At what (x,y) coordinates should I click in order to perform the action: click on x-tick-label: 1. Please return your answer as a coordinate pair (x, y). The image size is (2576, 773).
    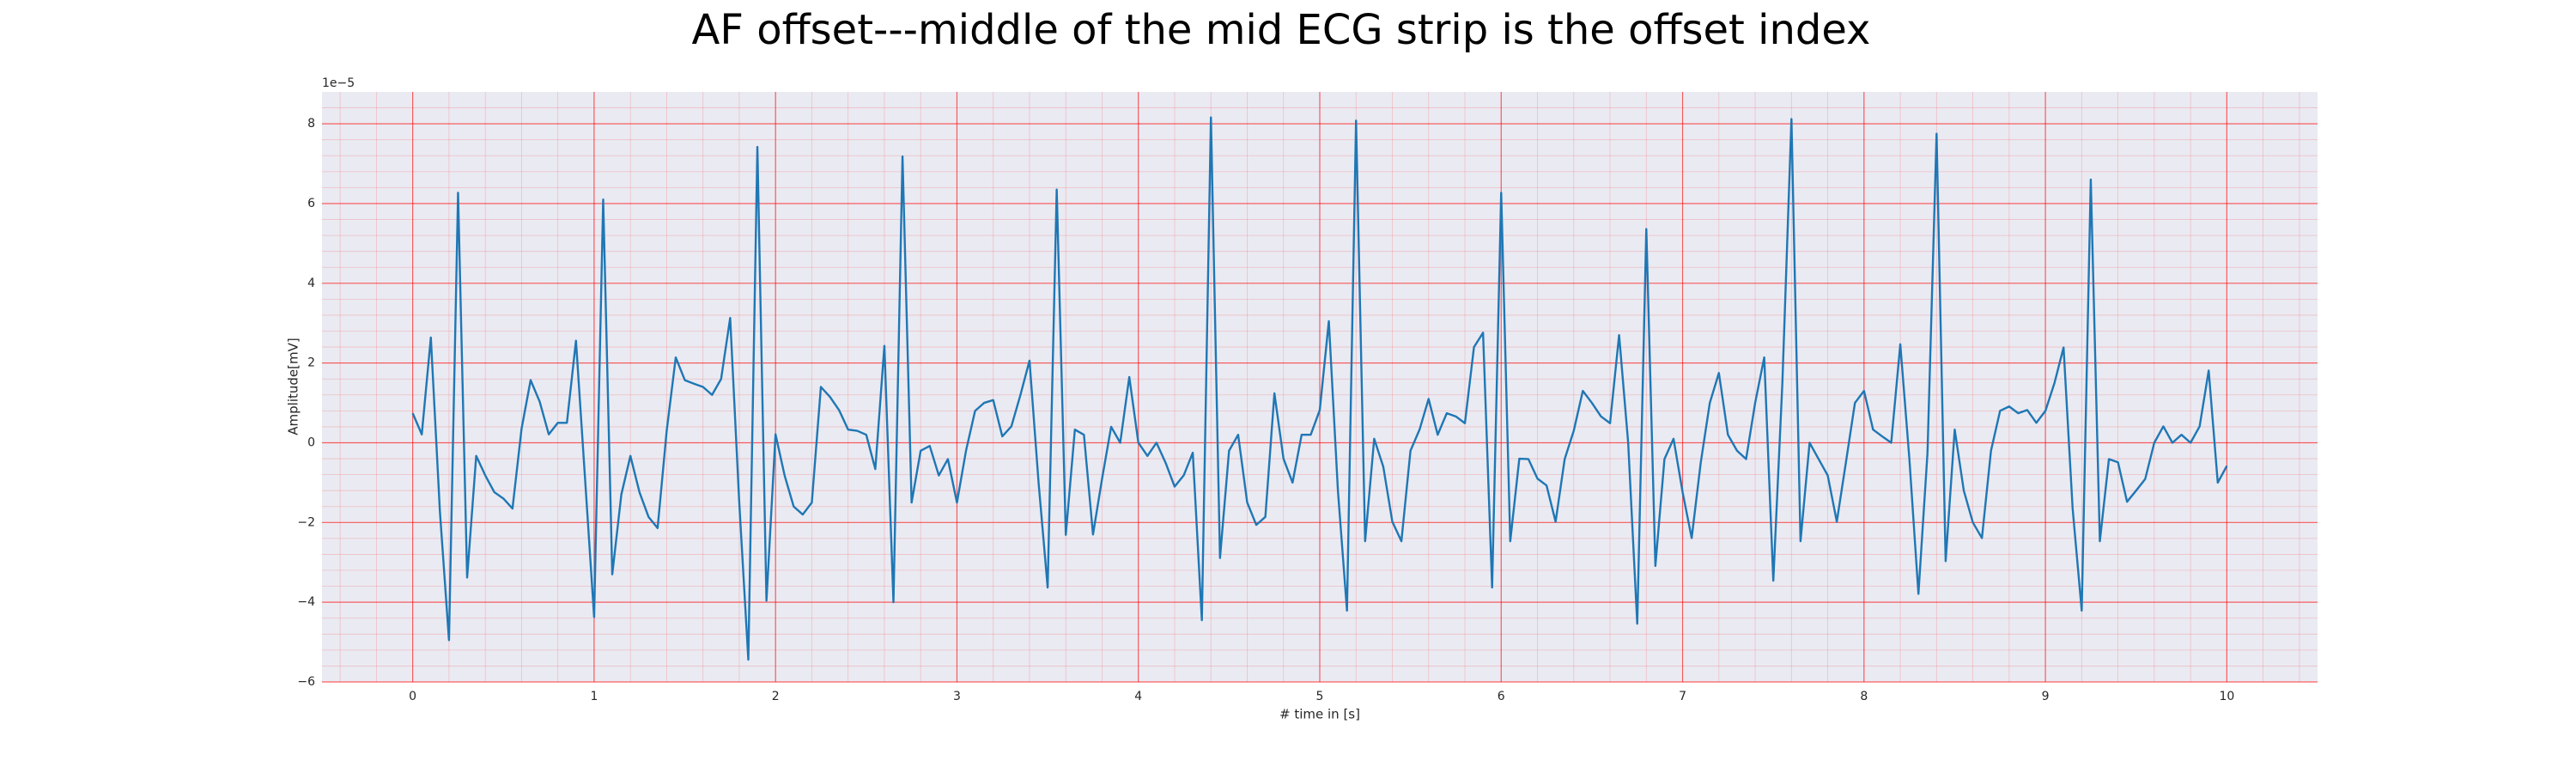
    Looking at the image, I should click on (594, 696).